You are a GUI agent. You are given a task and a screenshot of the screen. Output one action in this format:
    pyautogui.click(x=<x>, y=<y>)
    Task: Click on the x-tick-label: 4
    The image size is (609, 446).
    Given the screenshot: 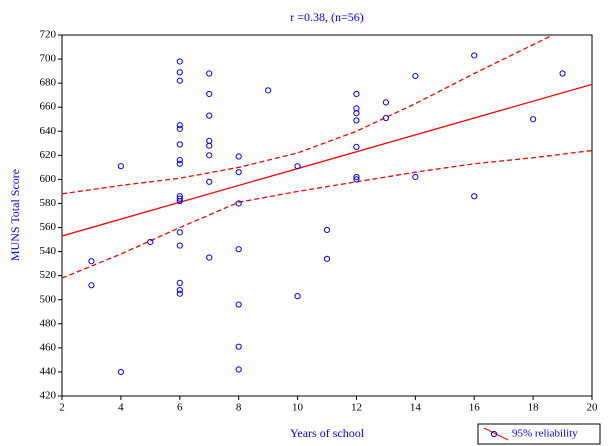 What is the action you would take?
    pyautogui.click(x=121, y=408)
    